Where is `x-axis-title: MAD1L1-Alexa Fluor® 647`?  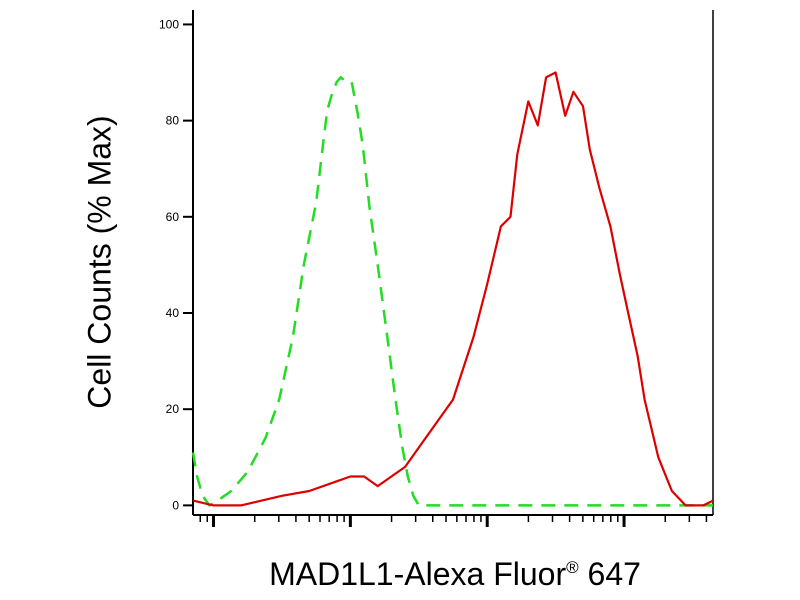
x-axis-title: MAD1L1-Alexa Fluor® 647 is located at coordinates (455, 574).